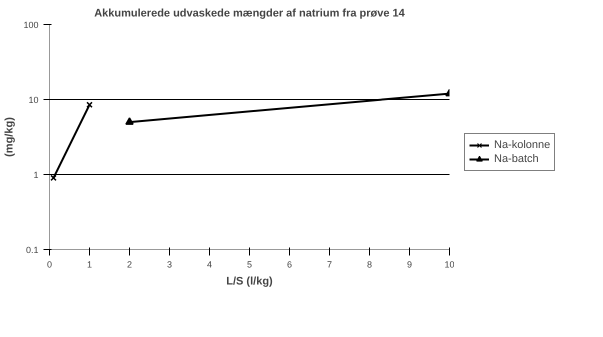 The height and width of the screenshot is (337, 603). I want to click on x-tick-label: 8, so click(369, 265).